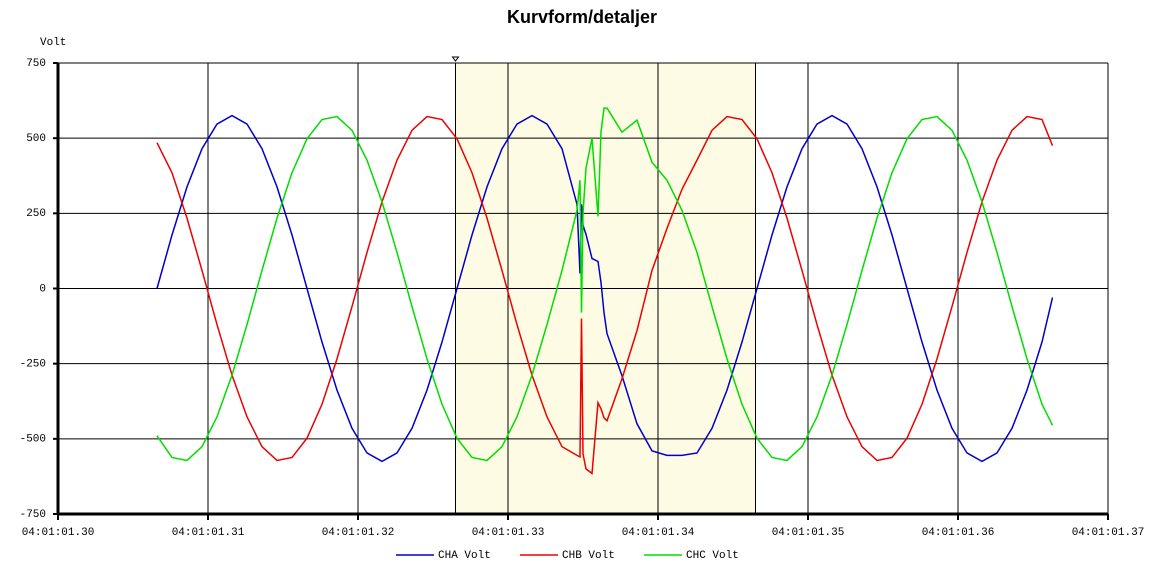 Image resolution: width=1163 pixels, height=564 pixels. I want to click on legend-label: CHC Volt, so click(712, 556).